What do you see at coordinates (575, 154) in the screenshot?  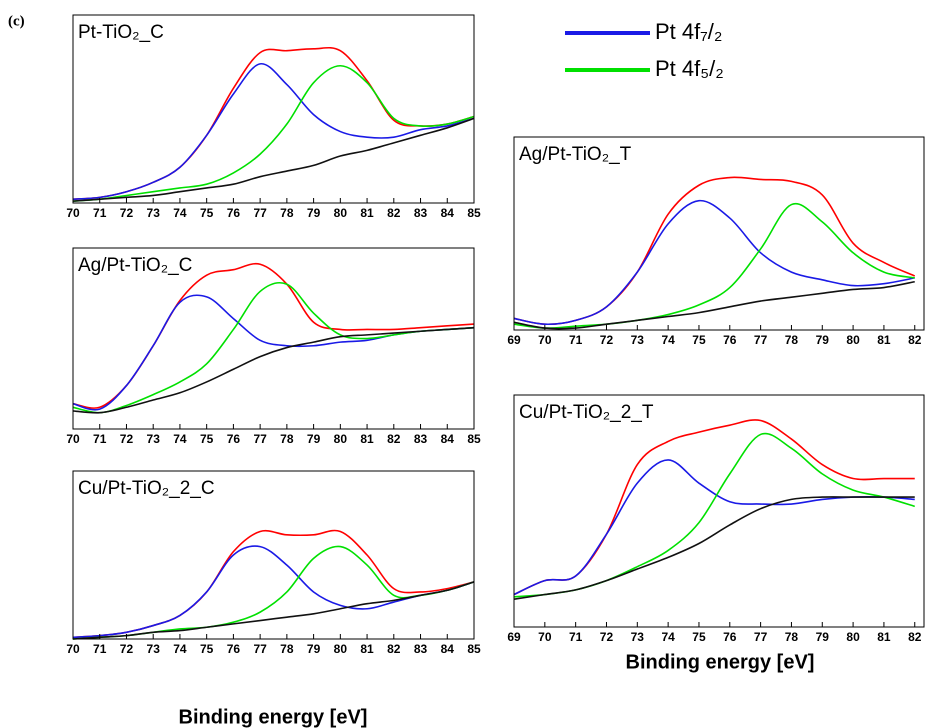 I see `panel-title: Ag/Pt-TiO₂_T` at bounding box center [575, 154].